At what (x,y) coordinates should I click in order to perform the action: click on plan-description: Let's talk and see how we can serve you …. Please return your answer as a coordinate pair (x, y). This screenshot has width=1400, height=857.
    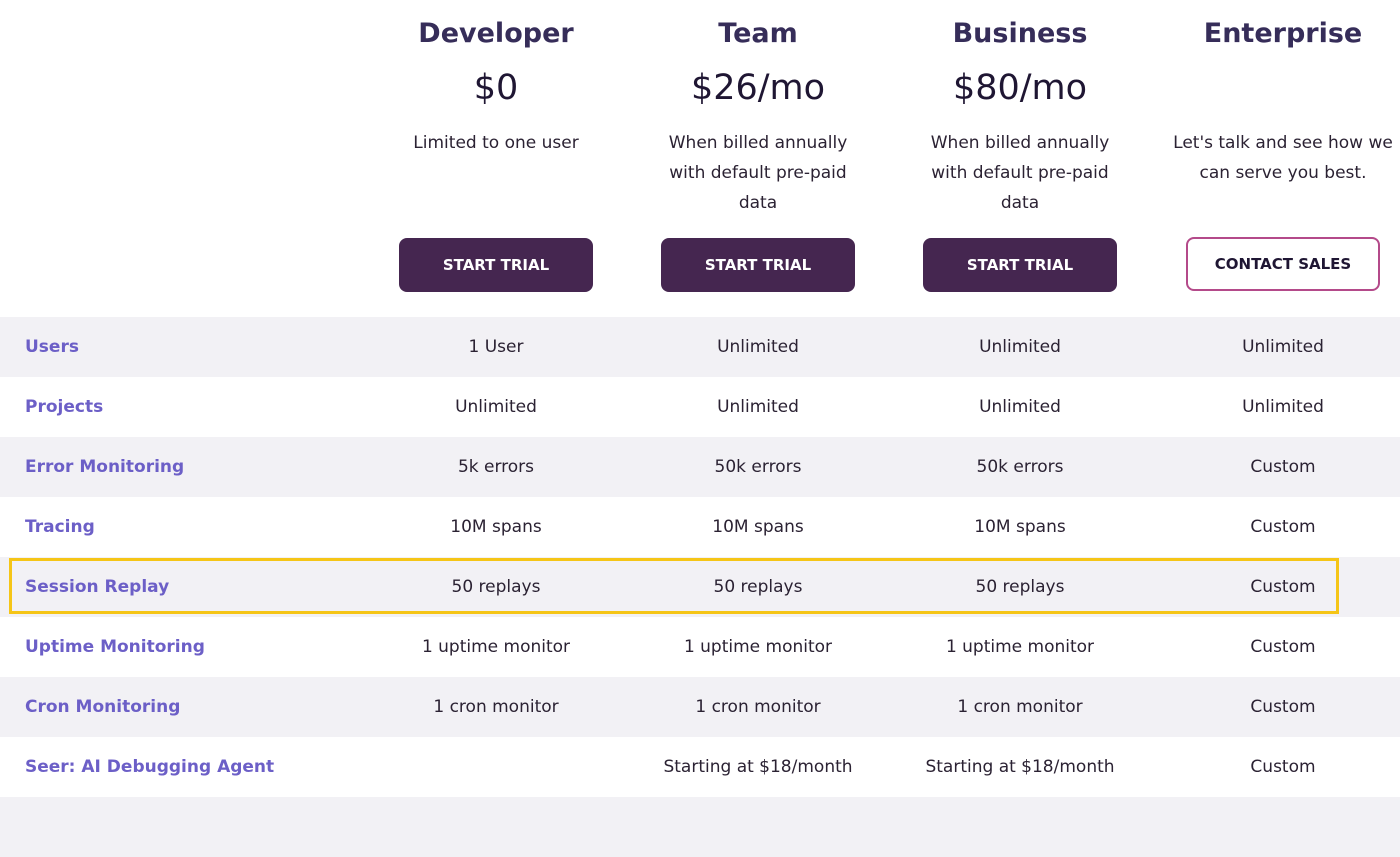
    Looking at the image, I should click on (1283, 158).